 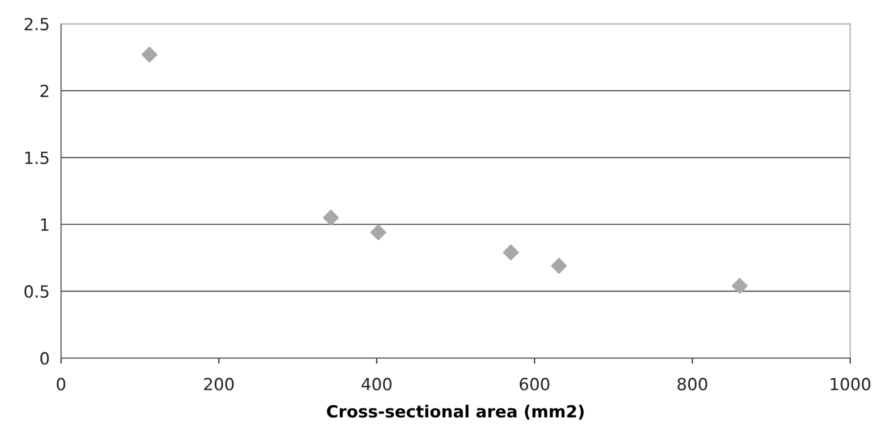 What do you see at coordinates (377, 384) in the screenshot?
I see `x-tick-label: 400` at bounding box center [377, 384].